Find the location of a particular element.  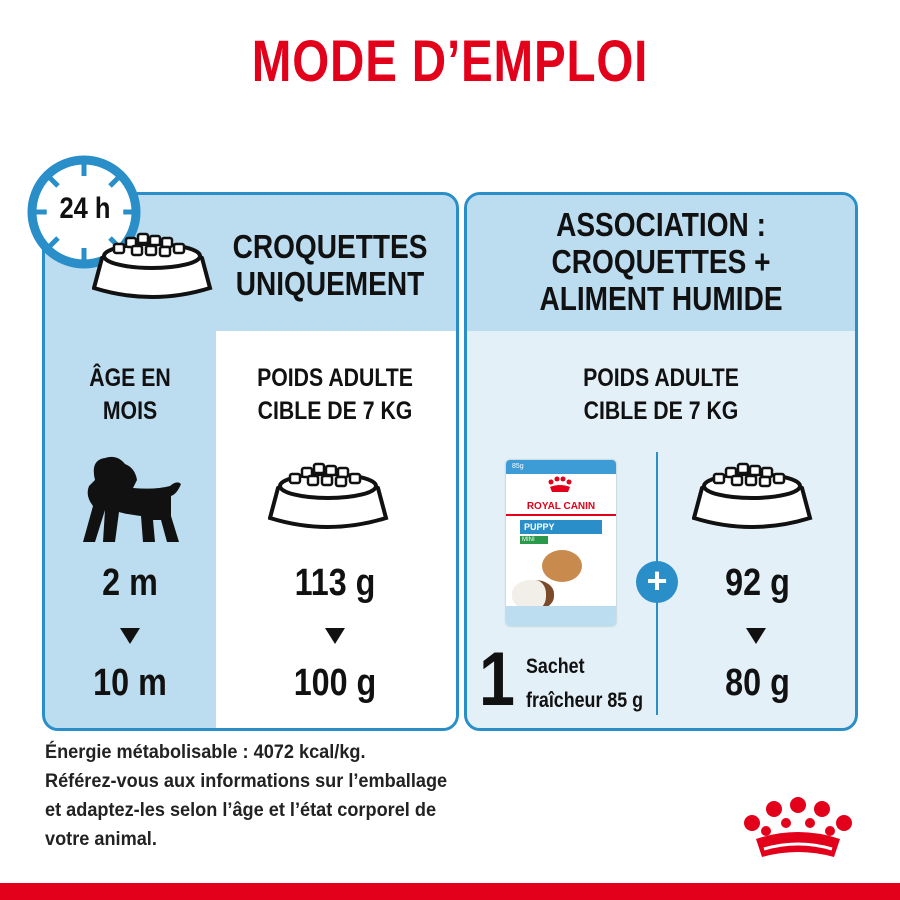

age-label: ÂGE EN MOIS is located at coordinates (130, 394).